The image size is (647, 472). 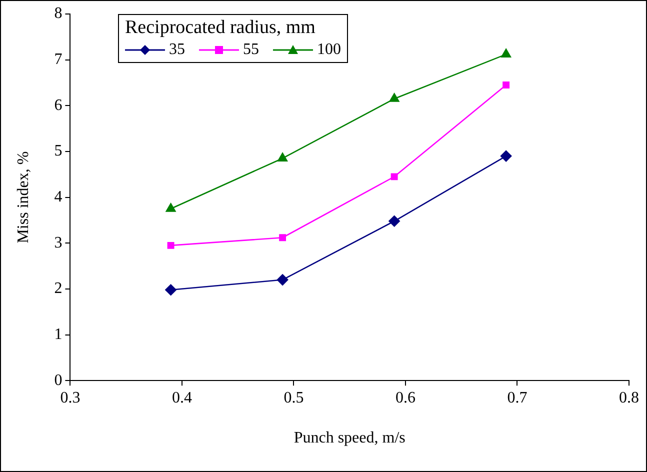 I want to click on y-tick-label: 6, so click(x=58, y=105).